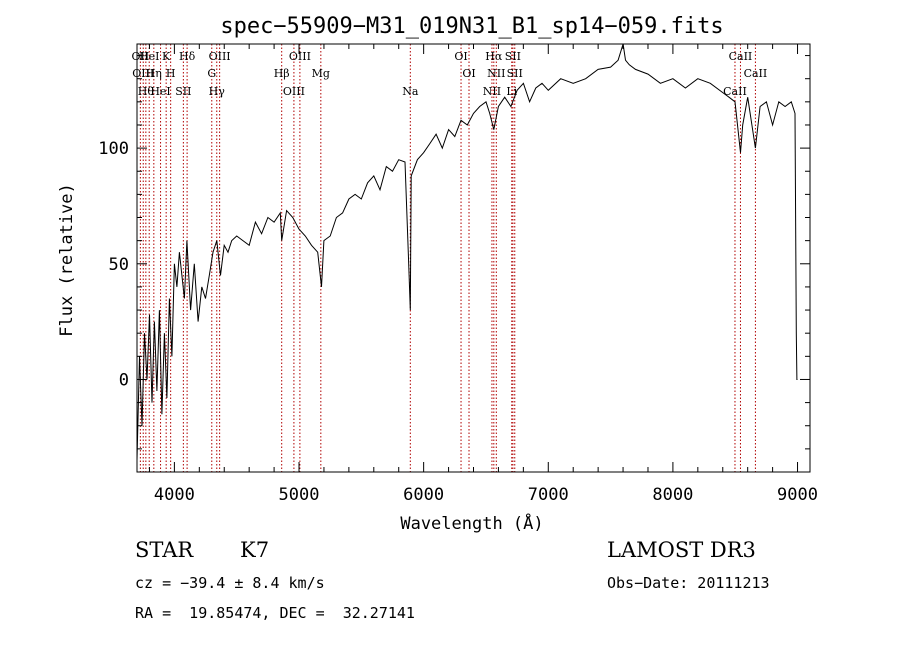 The width and height of the screenshot is (900, 649). What do you see at coordinates (217, 91) in the screenshot?
I see `line-label-11: Hγ` at bounding box center [217, 91].